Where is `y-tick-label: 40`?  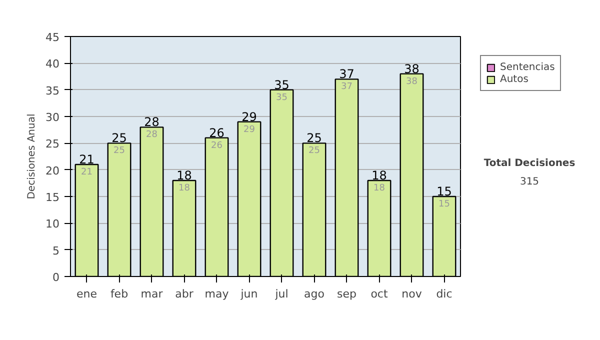
y-tick-label: 40 is located at coordinates (53, 64).